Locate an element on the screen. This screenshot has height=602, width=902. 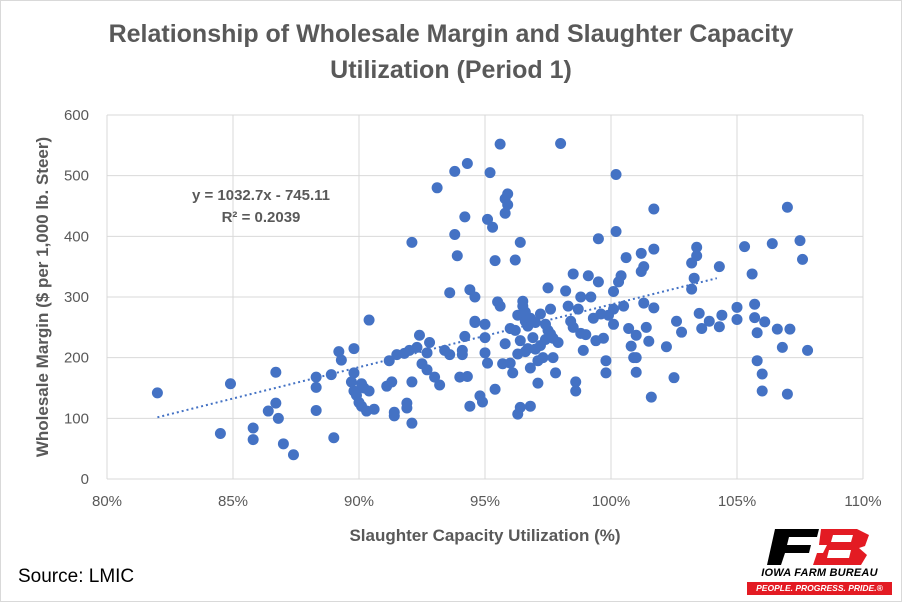
y-tick-label: 500 is located at coordinates (76, 176).